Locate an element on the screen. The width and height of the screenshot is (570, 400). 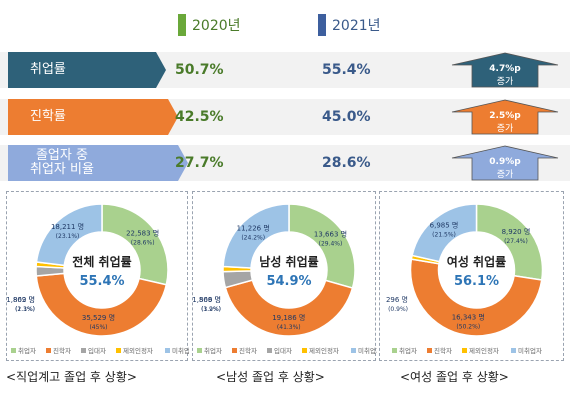
legend-2020: 2020년 is located at coordinates (209, 25).